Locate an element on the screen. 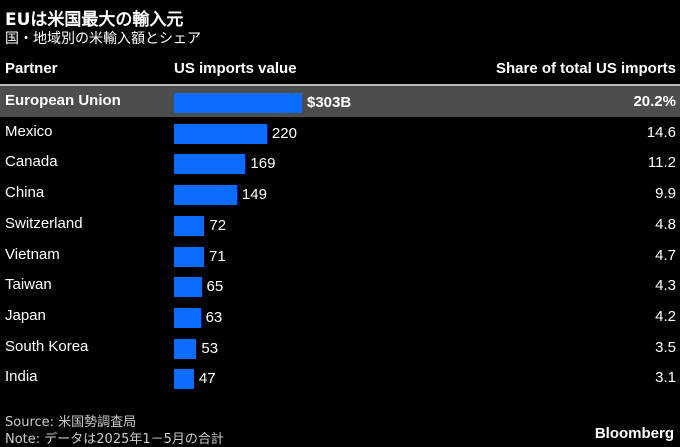  partner-label: Canada is located at coordinates (31, 162).